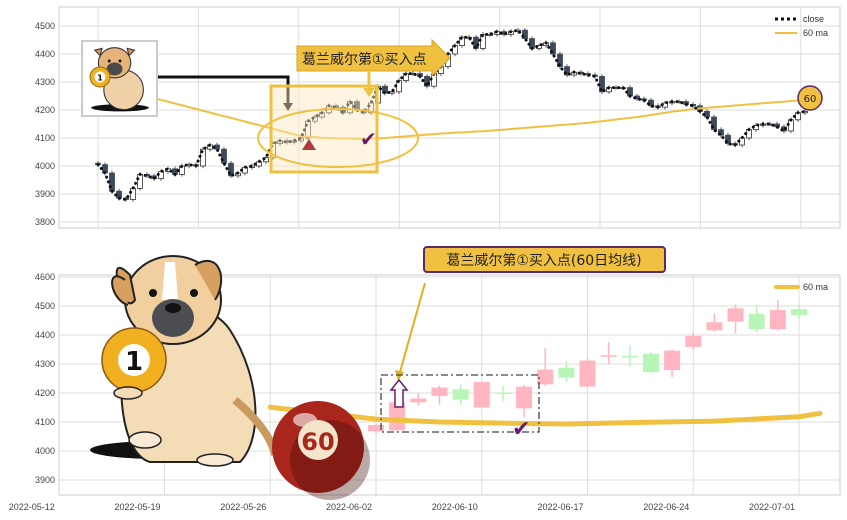 The height and width of the screenshot is (520, 847). I want to click on buy-point-arrow-label, so click(373, 58).